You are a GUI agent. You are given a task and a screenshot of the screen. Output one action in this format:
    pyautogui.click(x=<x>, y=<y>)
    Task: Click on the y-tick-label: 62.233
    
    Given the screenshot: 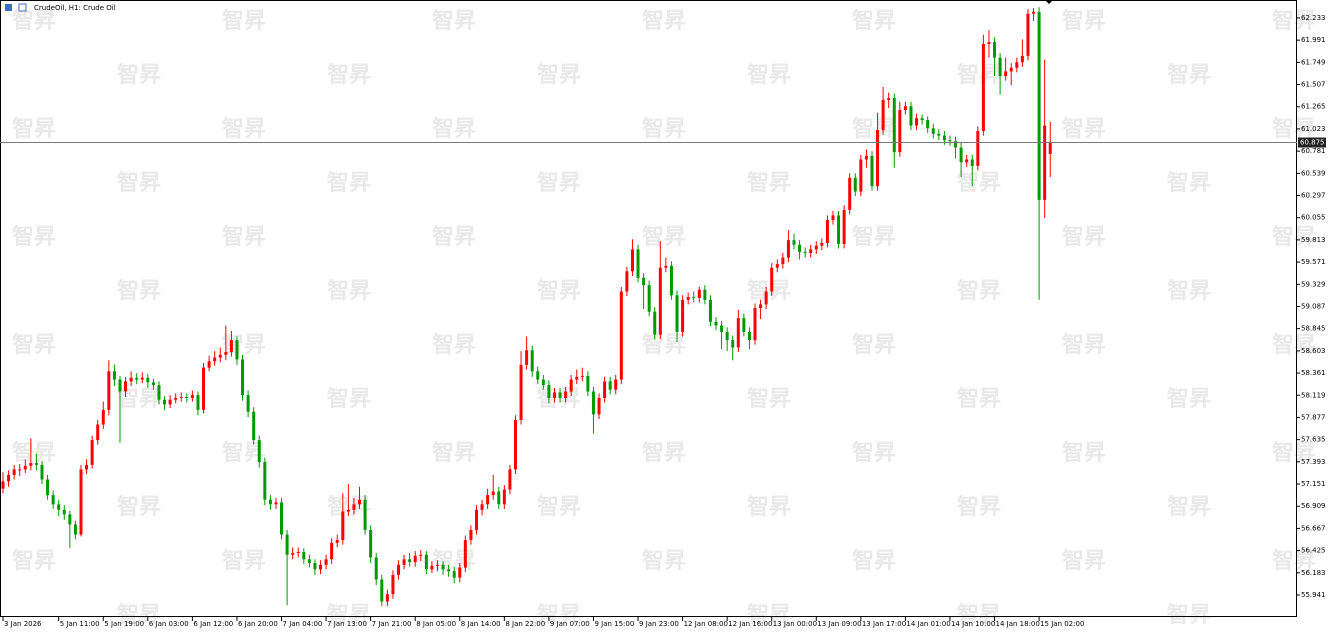 What is the action you would take?
    pyautogui.click(x=1313, y=18)
    